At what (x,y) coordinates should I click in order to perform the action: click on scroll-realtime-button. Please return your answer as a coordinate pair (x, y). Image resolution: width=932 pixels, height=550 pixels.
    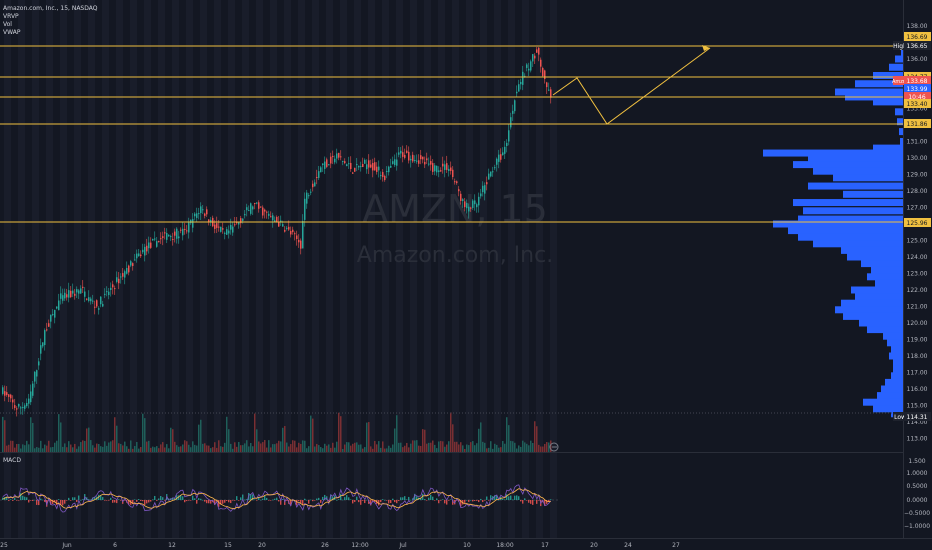
    Looking at the image, I should click on (554, 447).